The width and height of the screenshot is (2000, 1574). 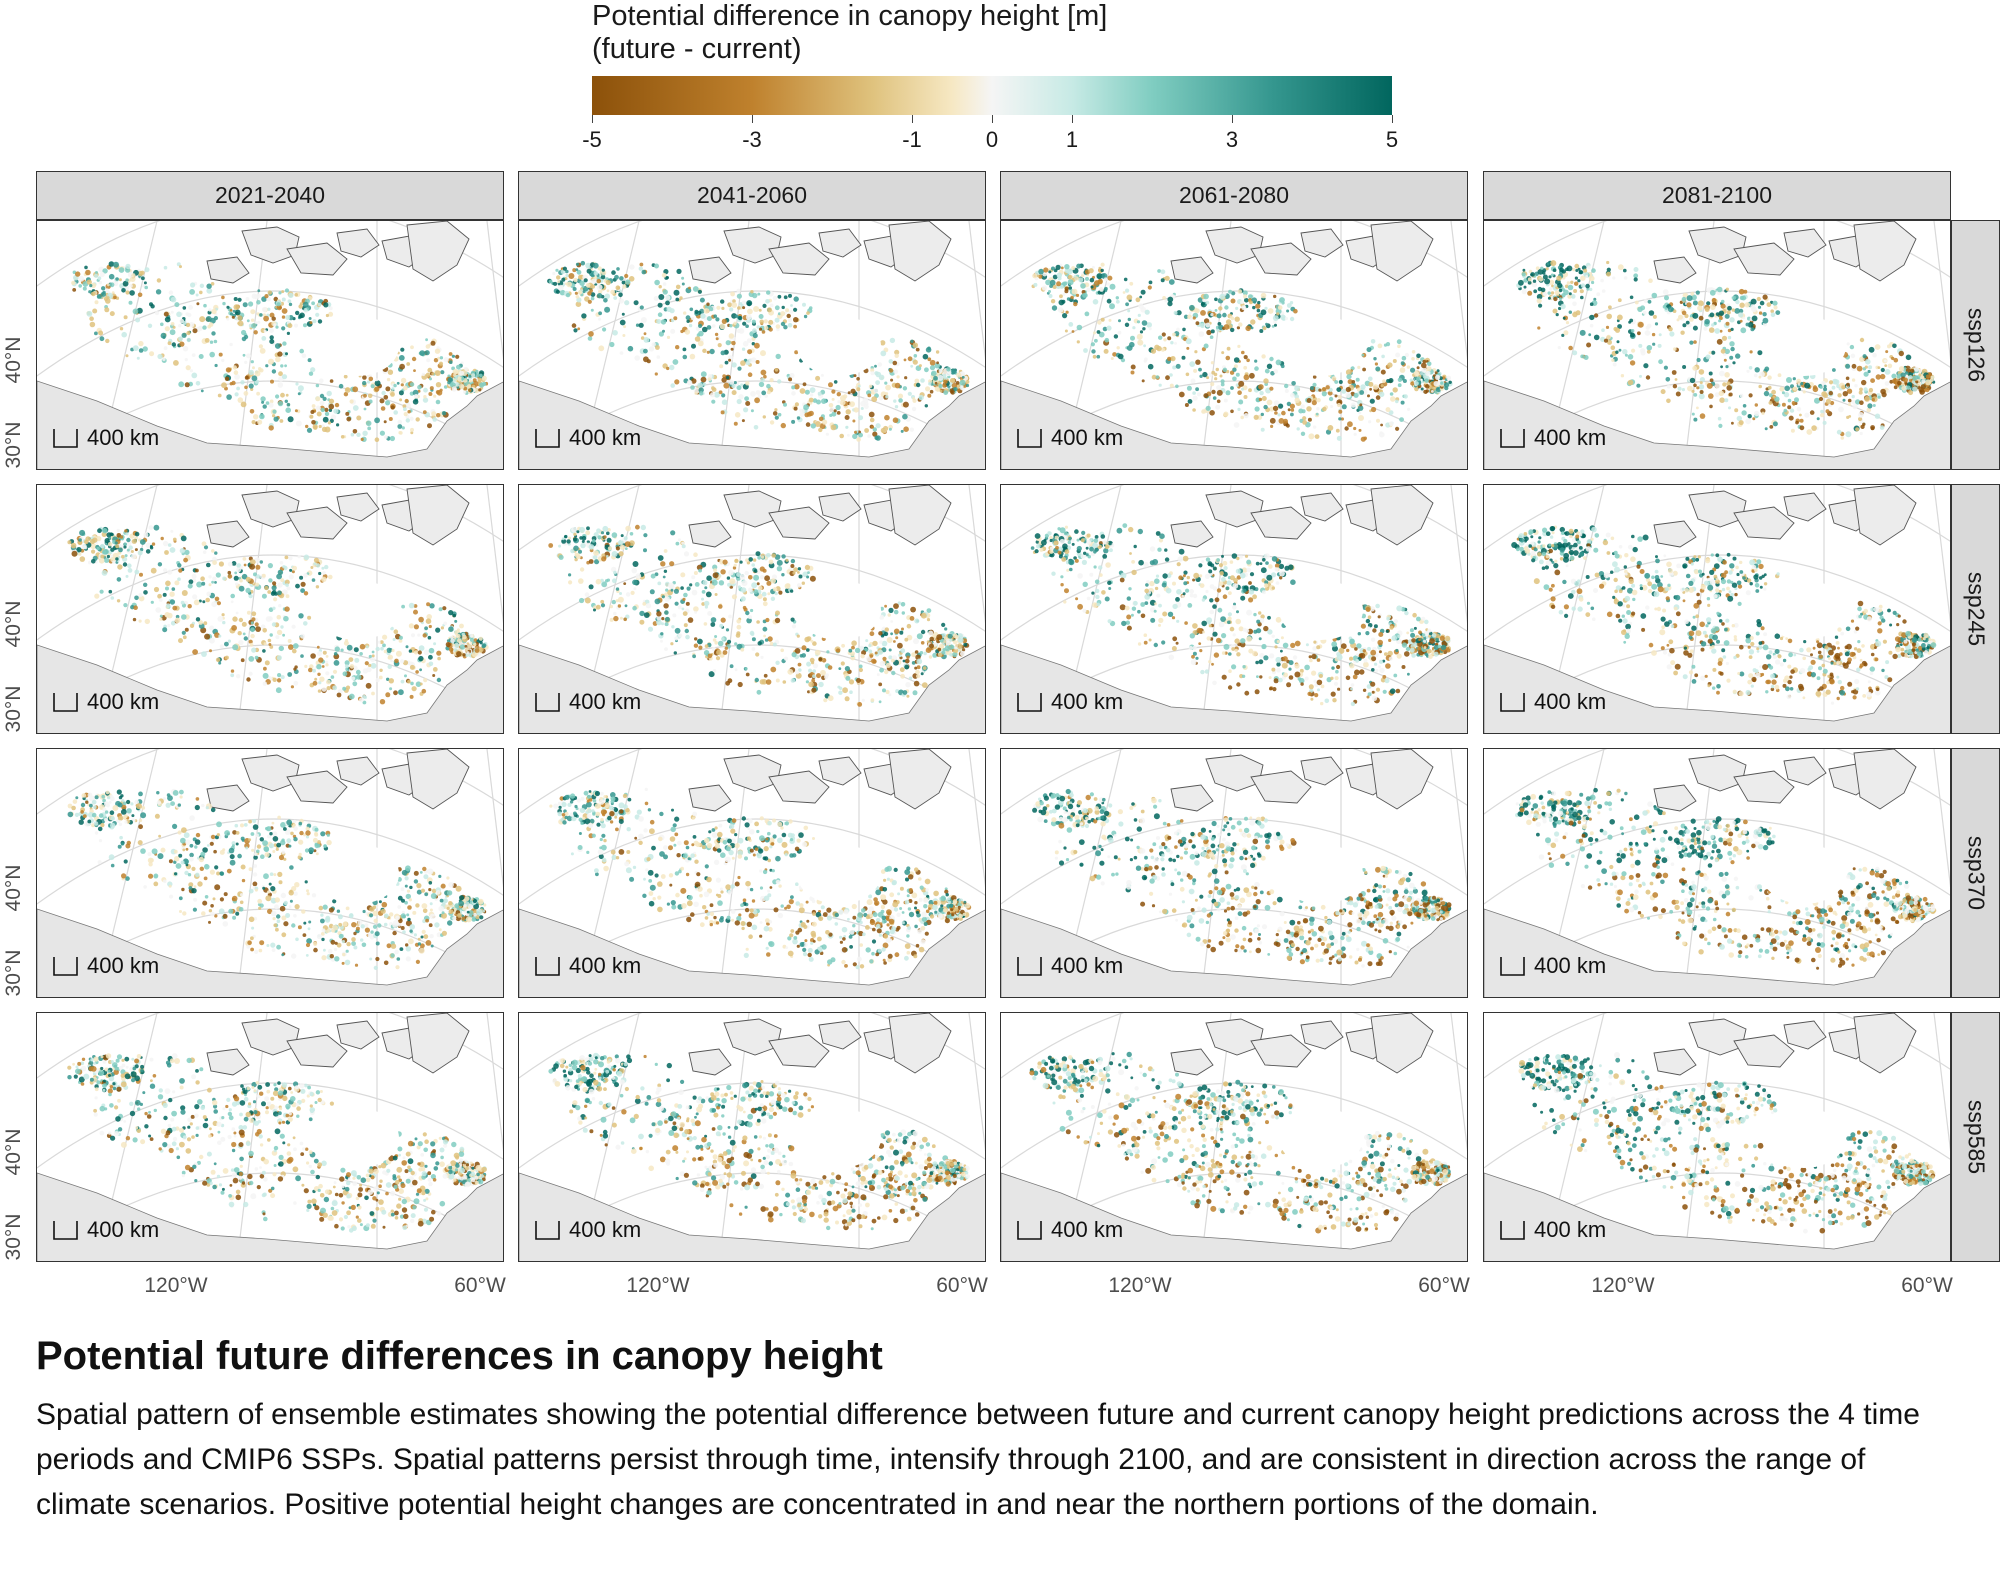 What do you see at coordinates (1976, 345) in the screenshot?
I see `row-strip-label: ssp126` at bounding box center [1976, 345].